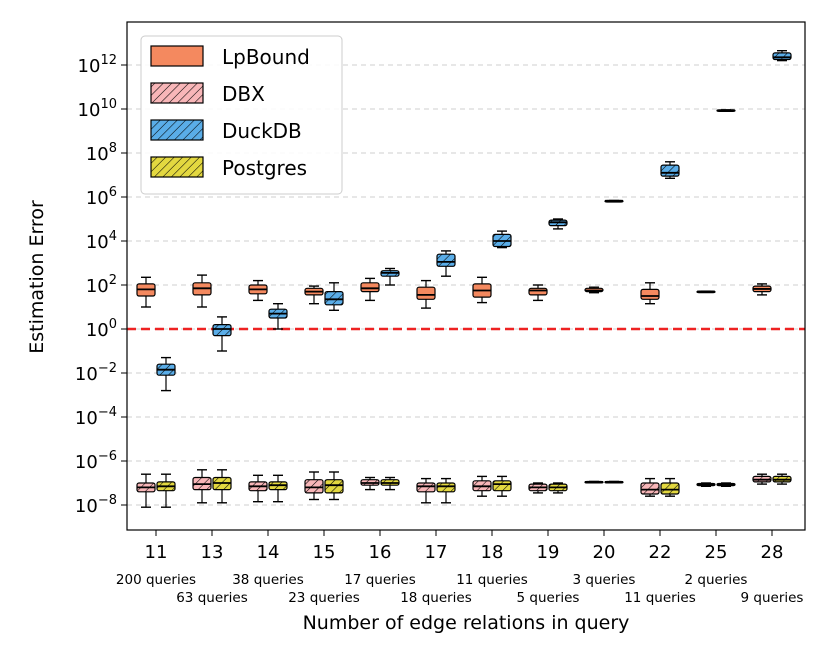 Image resolution: width=830 pixels, height=664 pixels. I want to click on x-tick-label: 20, so click(604, 552).